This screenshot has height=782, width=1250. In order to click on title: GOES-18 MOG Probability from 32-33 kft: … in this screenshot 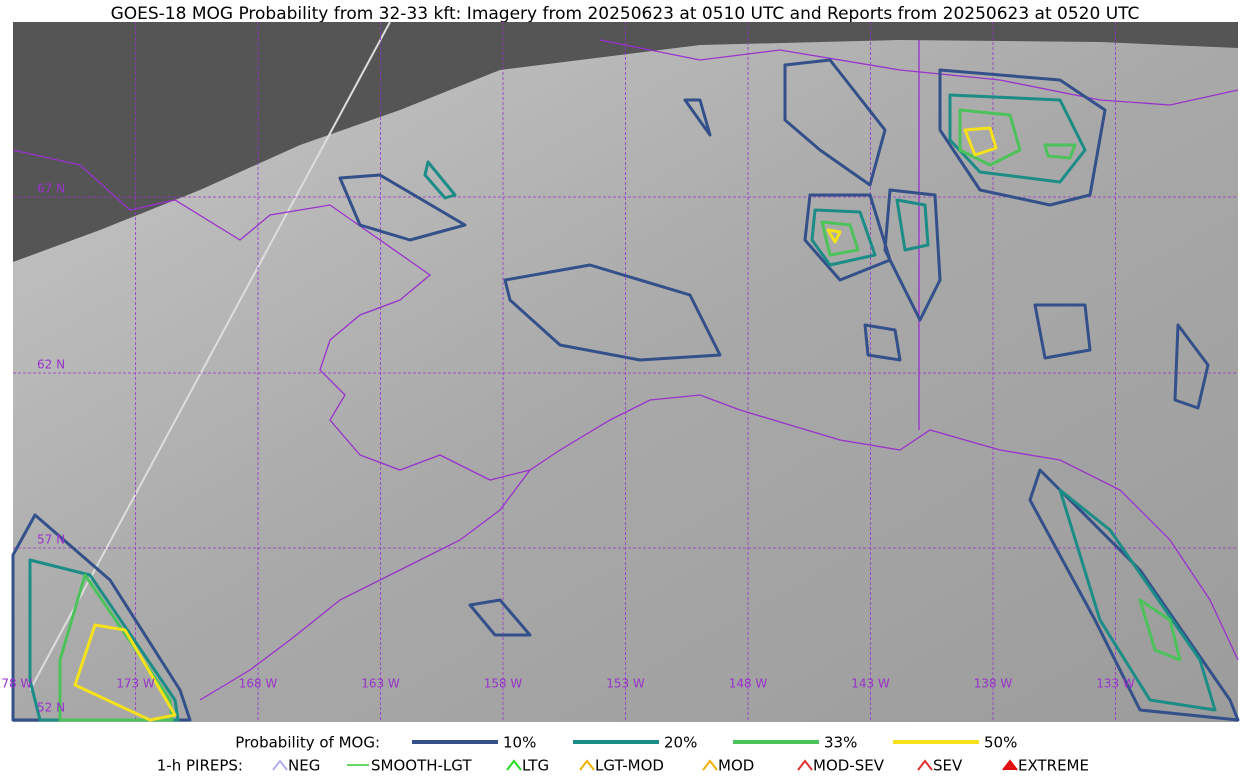, I will do `click(625, 14)`.